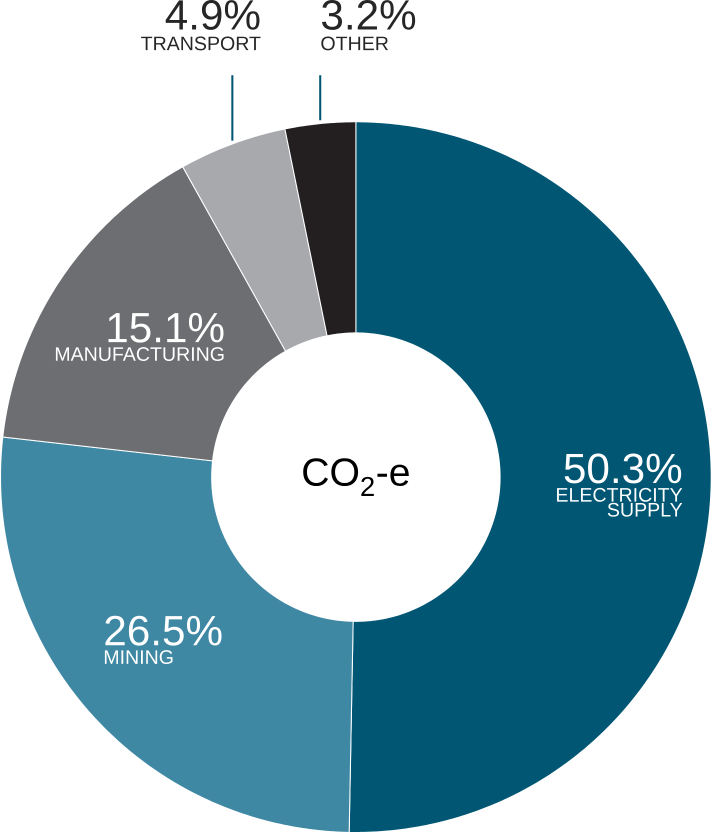  What do you see at coordinates (201, 43) in the screenshot?
I see `slice-label: TRANSPORT` at bounding box center [201, 43].